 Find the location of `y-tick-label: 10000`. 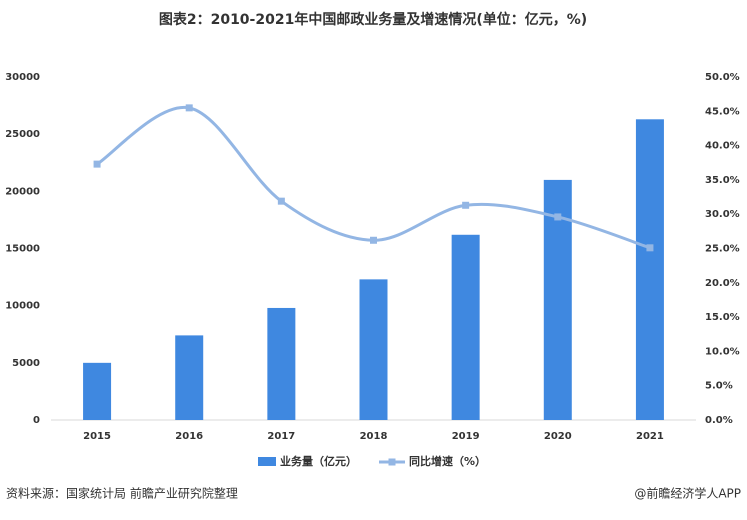

y-tick-label: 10000 is located at coordinates (22, 306).